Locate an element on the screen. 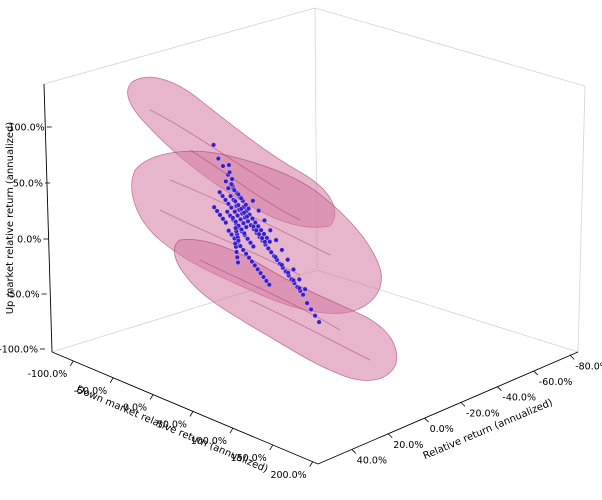 Image resolution: width=602 pixels, height=500 pixels. x-axis-title: Down market relative return (annualized) is located at coordinates (171, 429).